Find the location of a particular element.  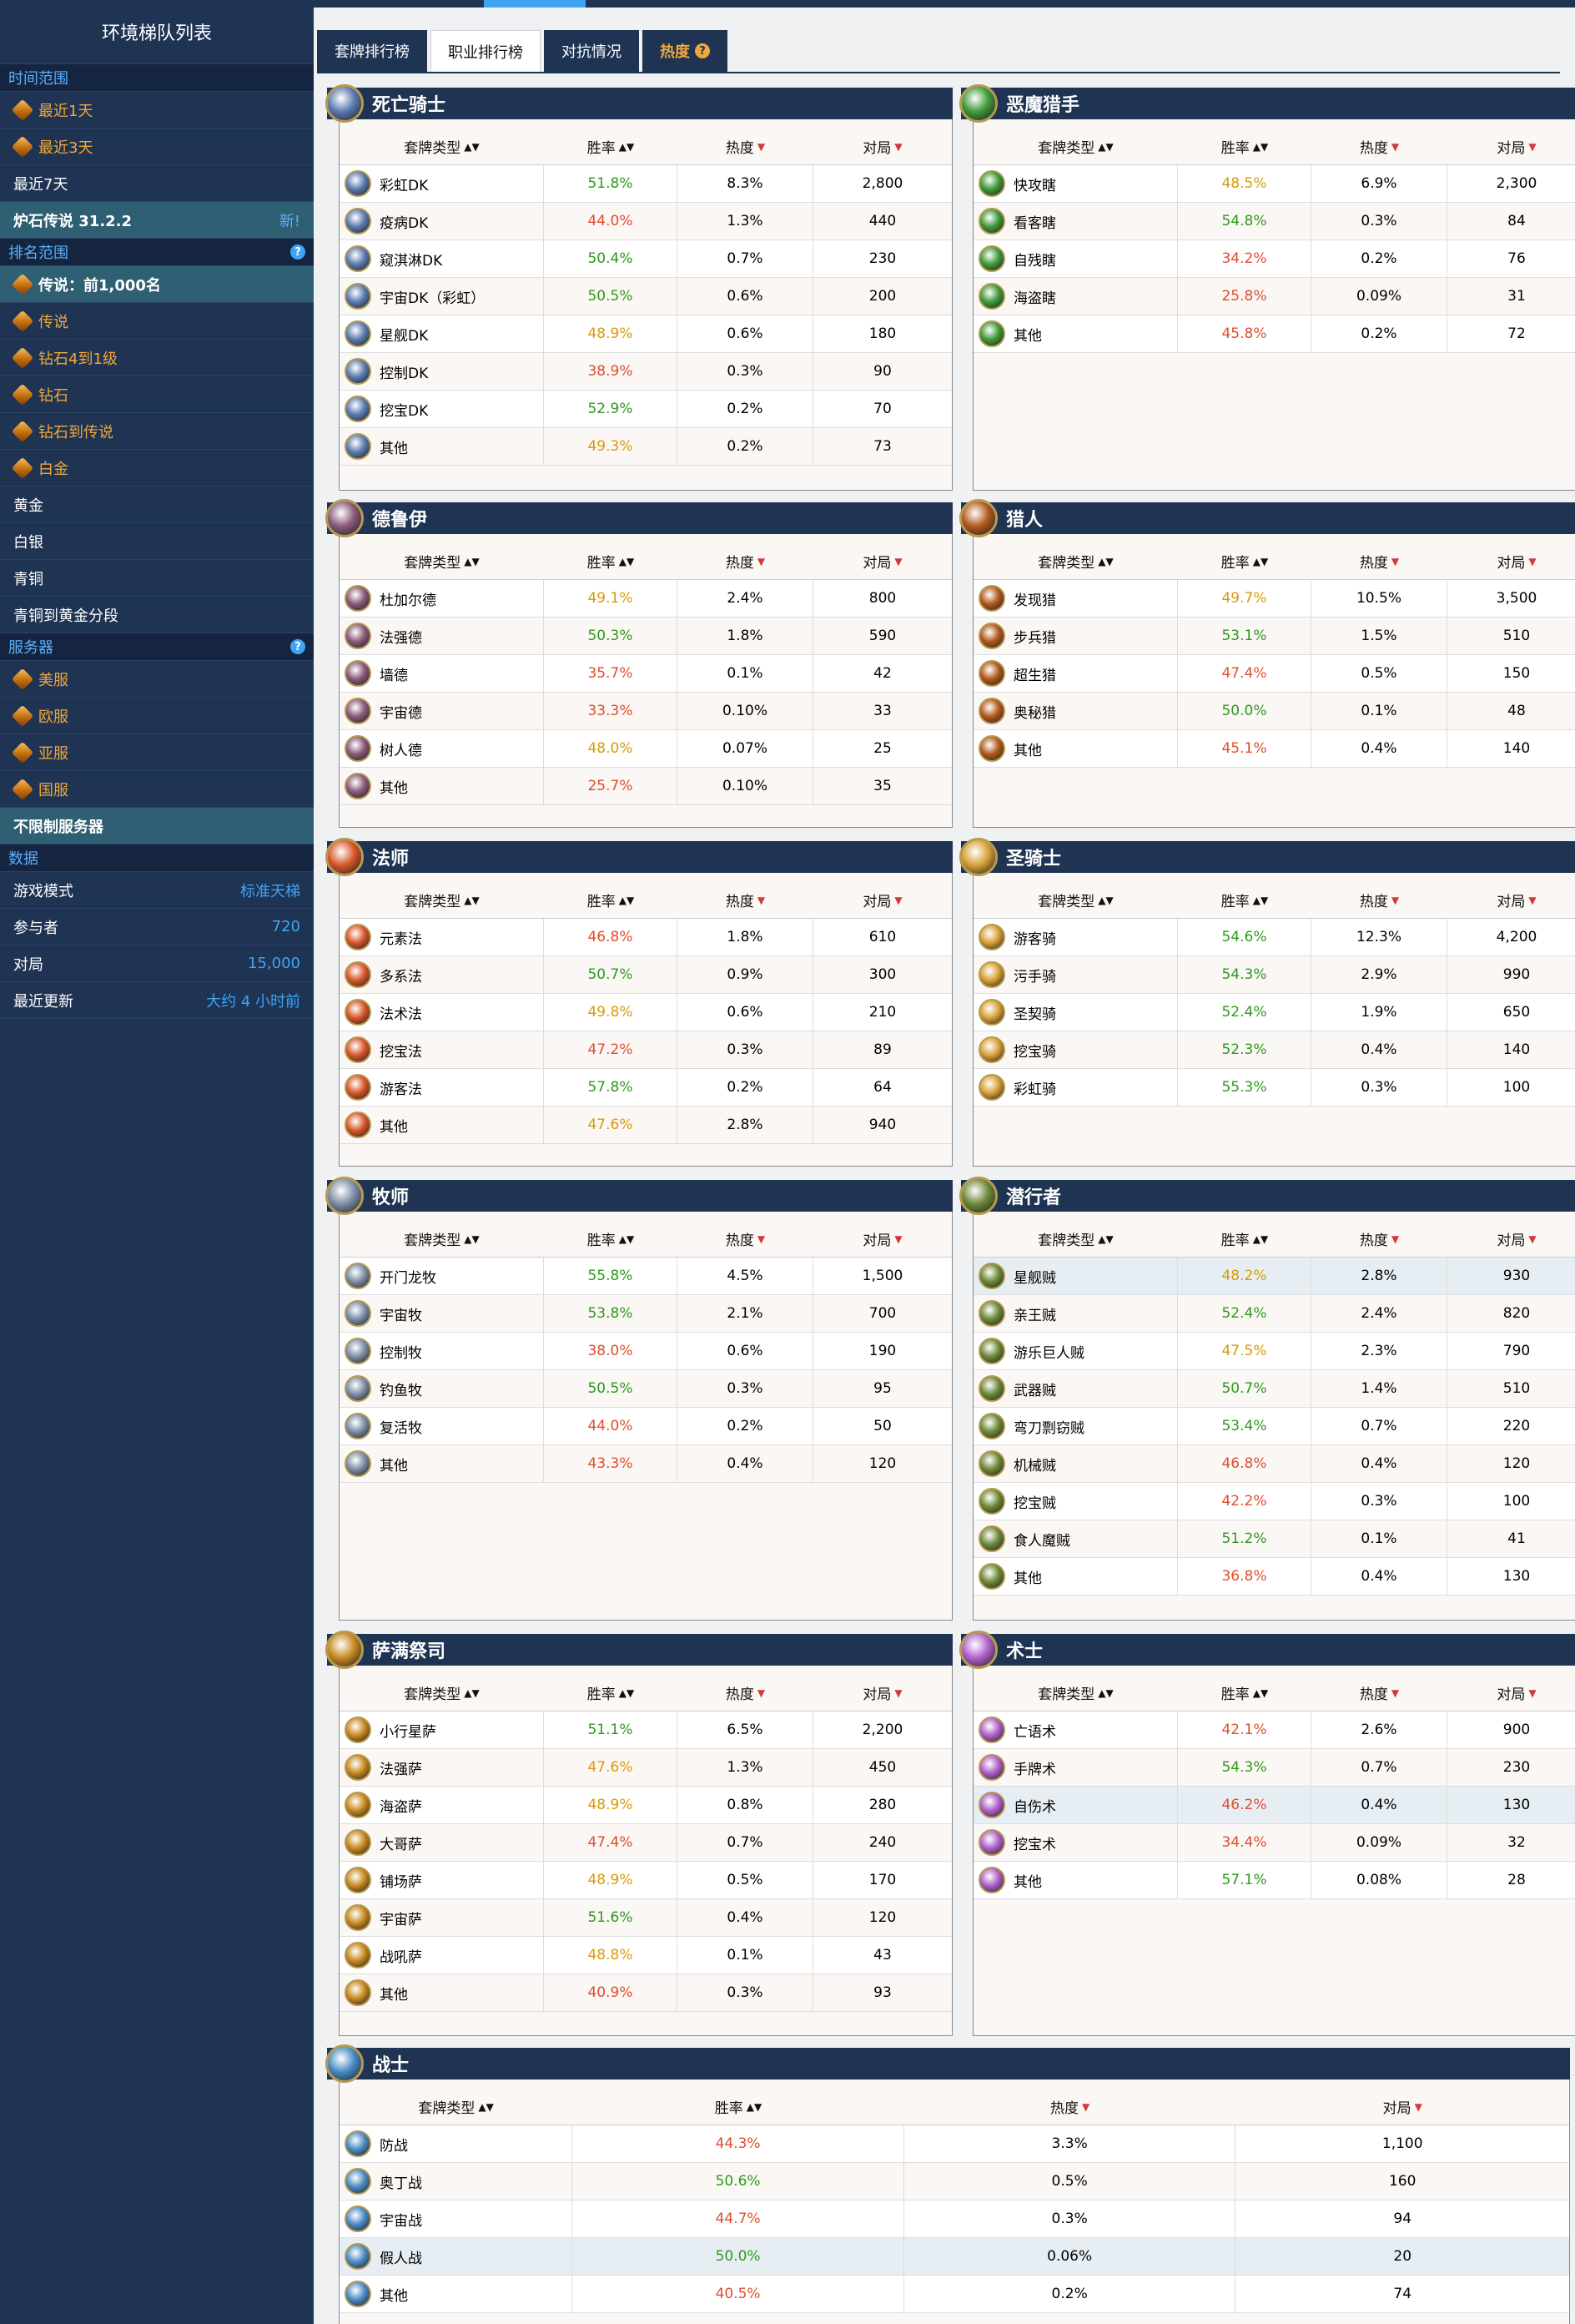

table-row: 海盗瞎 25.8% 0.09% 31 is located at coordinates (1274, 296).